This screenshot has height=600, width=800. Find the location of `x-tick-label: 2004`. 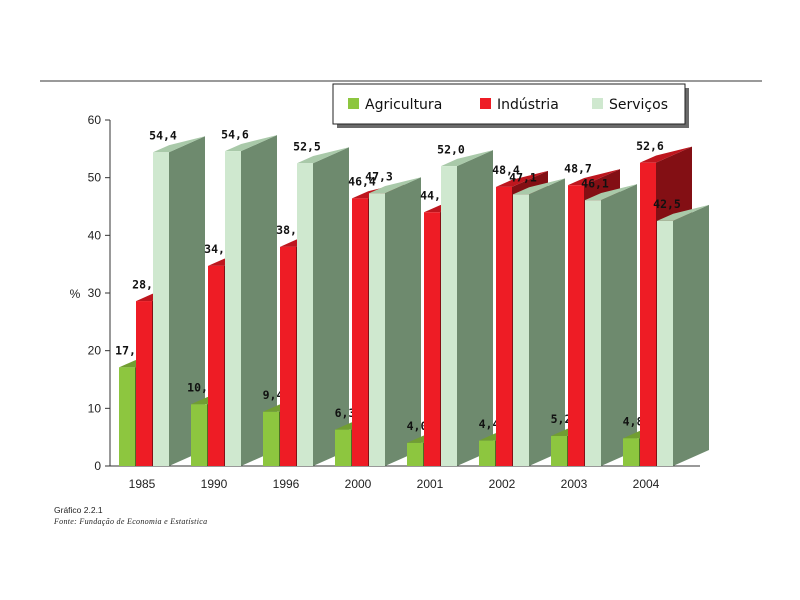

x-tick-label: 2004 is located at coordinates (646, 484).